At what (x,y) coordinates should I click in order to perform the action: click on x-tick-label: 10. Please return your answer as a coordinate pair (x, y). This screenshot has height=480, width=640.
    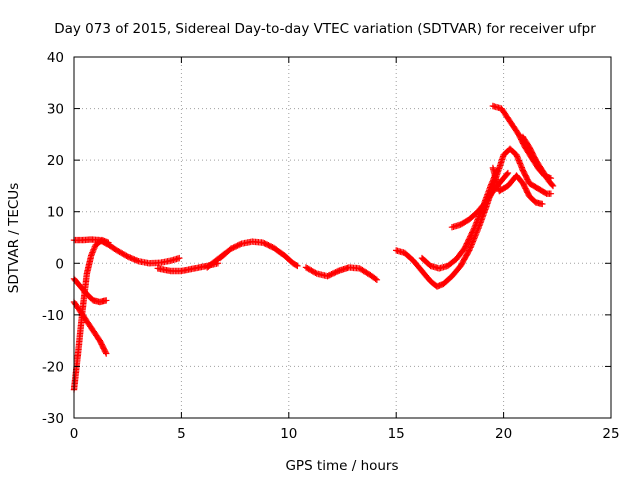
    Looking at the image, I should click on (288, 434).